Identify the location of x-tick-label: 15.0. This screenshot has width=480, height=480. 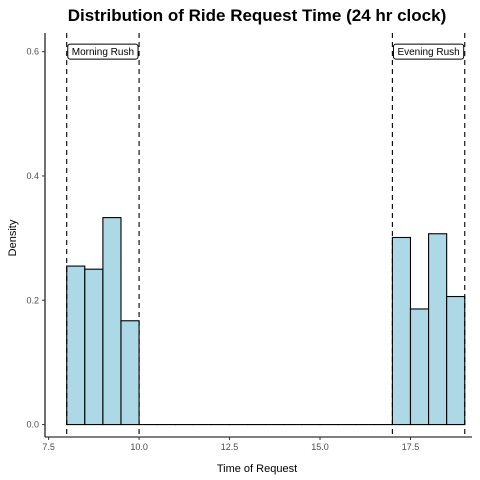
(320, 447).